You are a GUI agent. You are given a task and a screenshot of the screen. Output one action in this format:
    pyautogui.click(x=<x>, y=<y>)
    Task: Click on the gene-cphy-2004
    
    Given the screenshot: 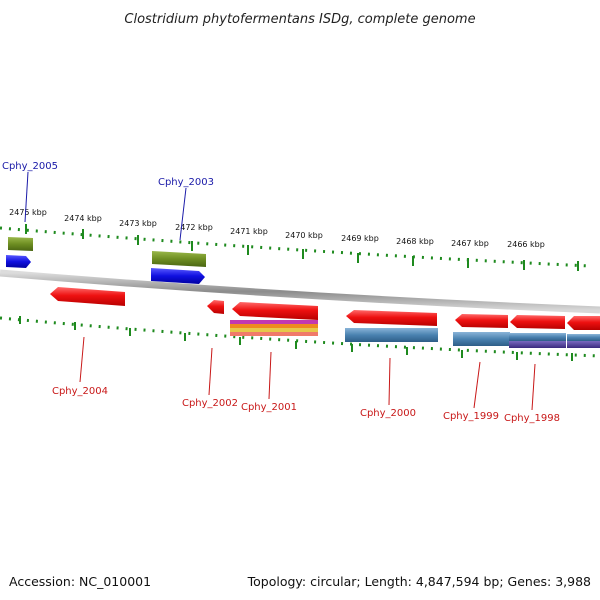 What is the action you would take?
    pyautogui.click(x=87, y=296)
    